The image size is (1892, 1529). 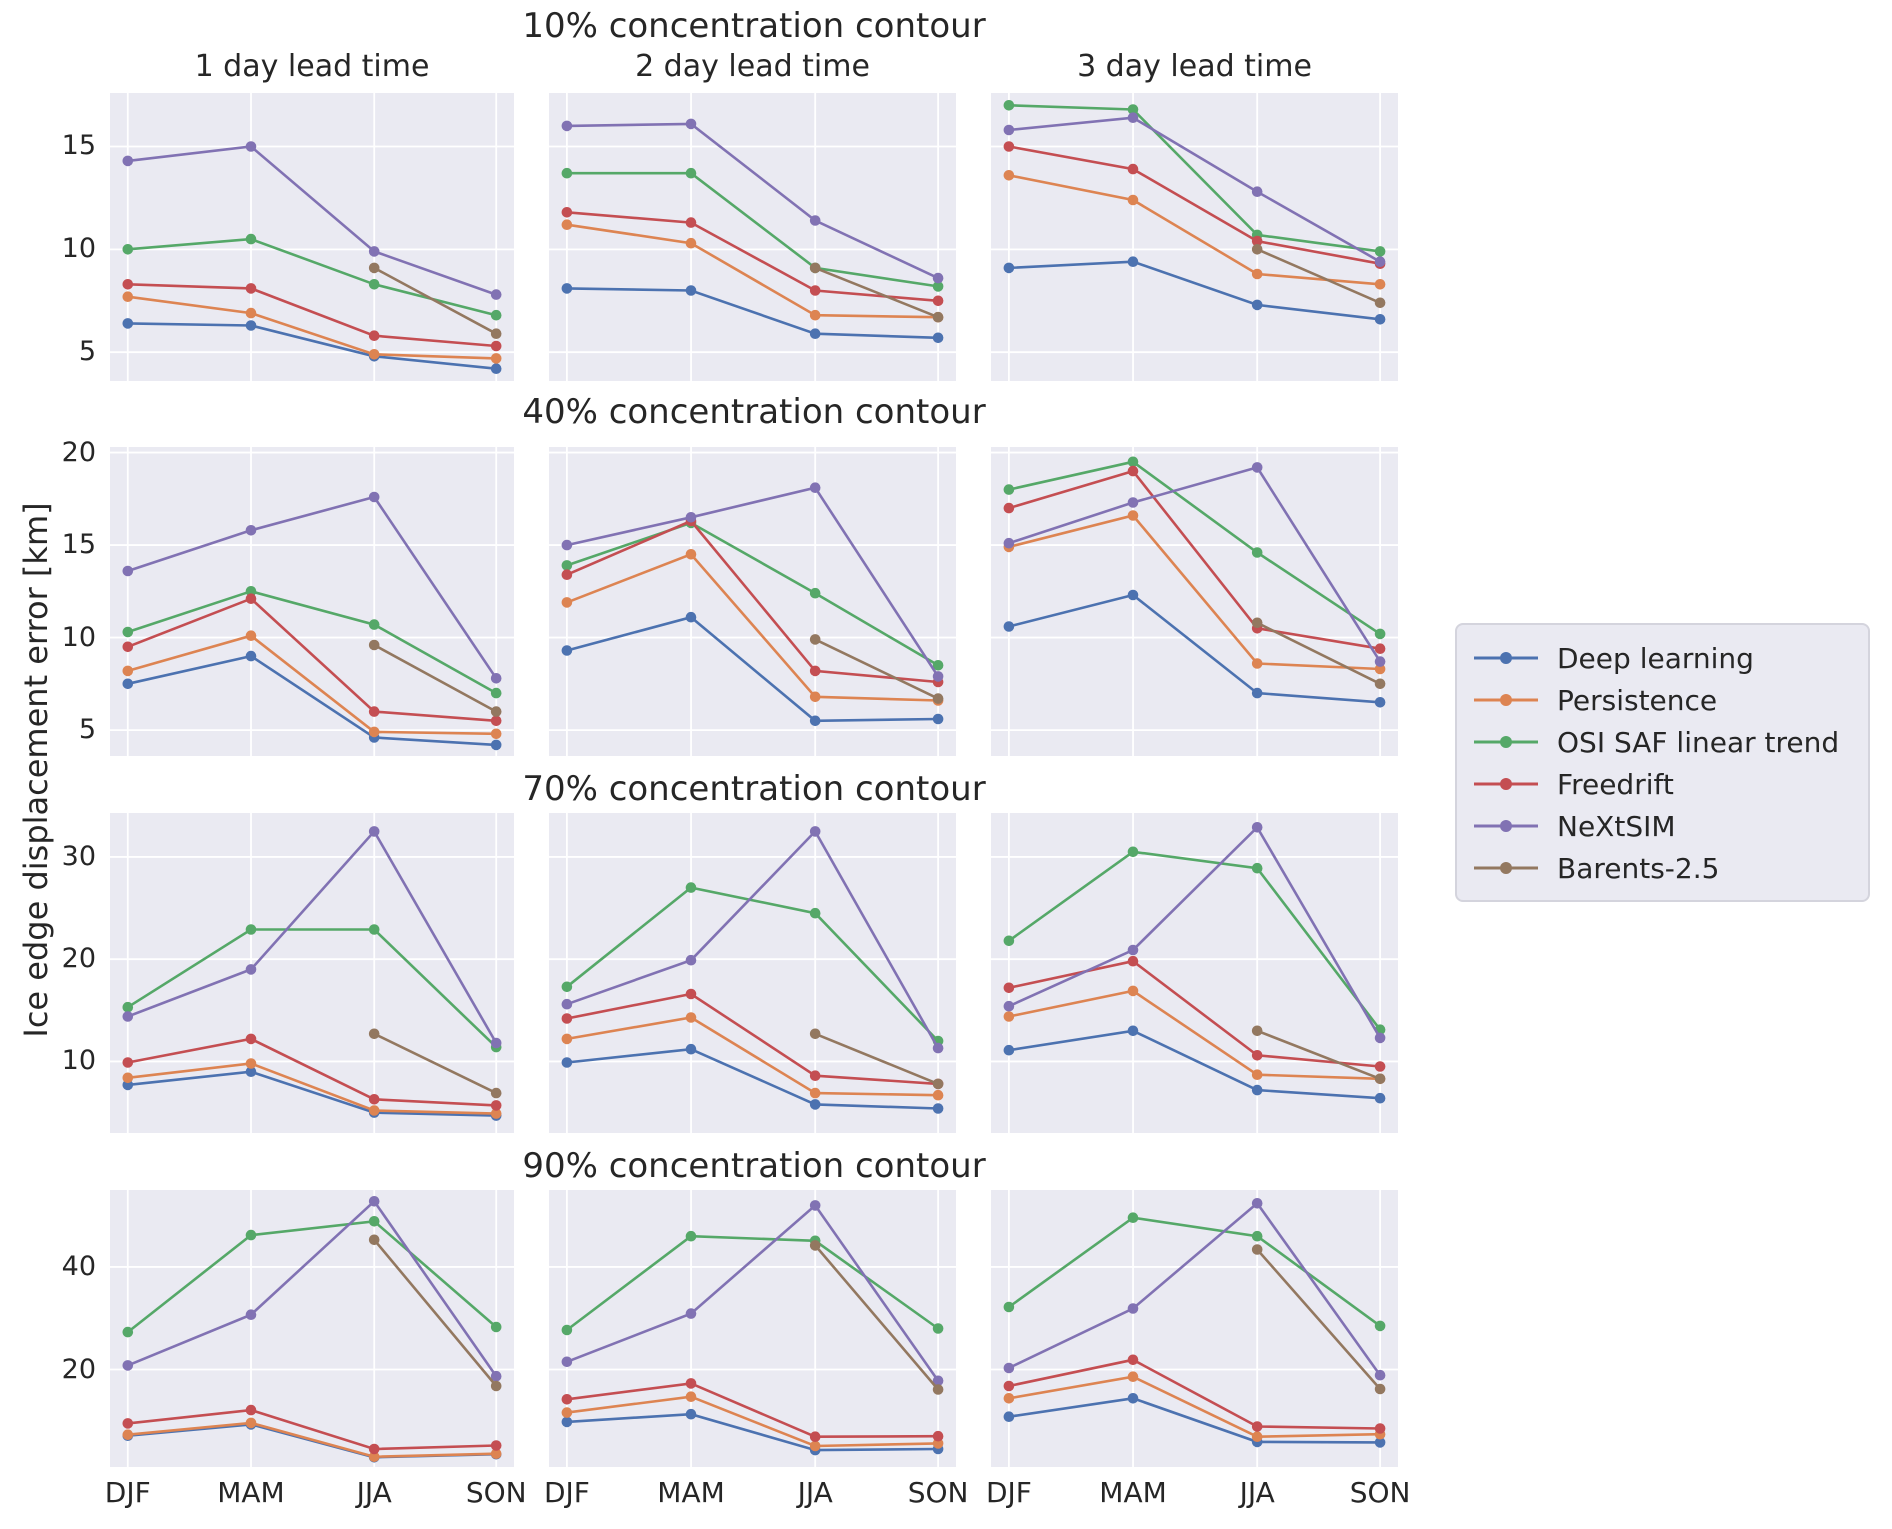 I want to click on legend-label: Freedrift, so click(x=1615, y=784).